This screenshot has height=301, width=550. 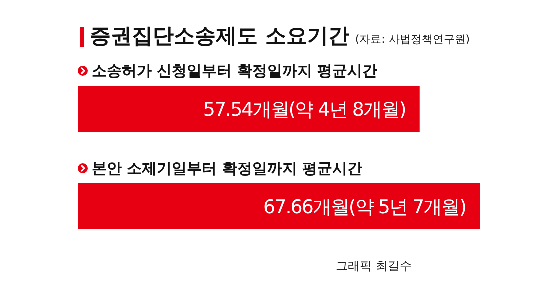 I want to click on text: 그래픽 최길수, so click(x=374, y=266).